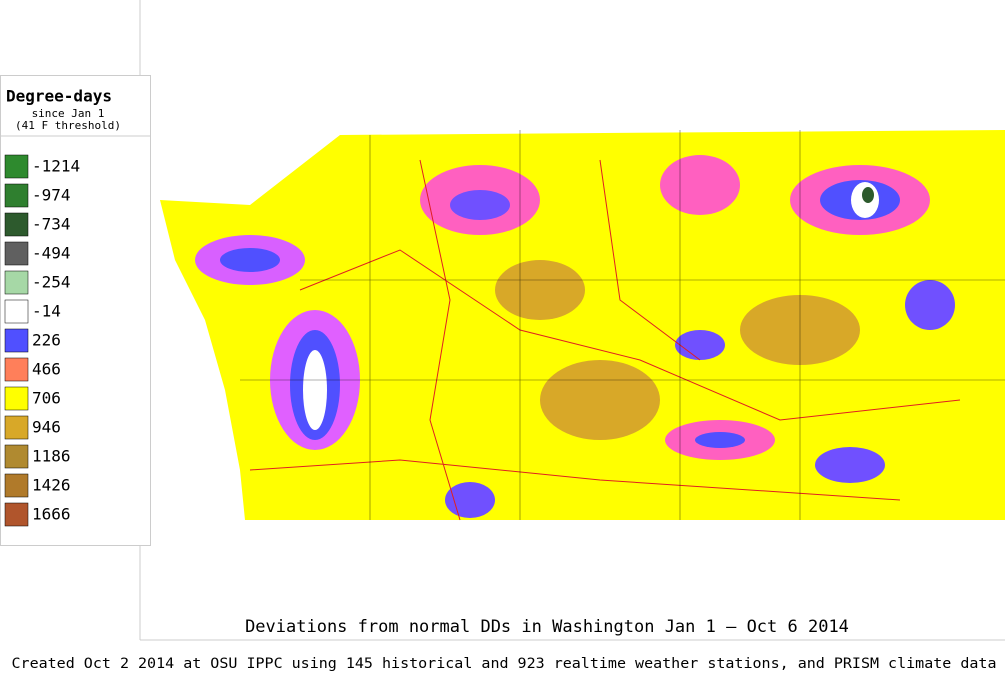 This screenshot has width=1005, height=686. What do you see at coordinates (46, 369) in the screenshot?
I see `legend-value: 466` at bounding box center [46, 369].